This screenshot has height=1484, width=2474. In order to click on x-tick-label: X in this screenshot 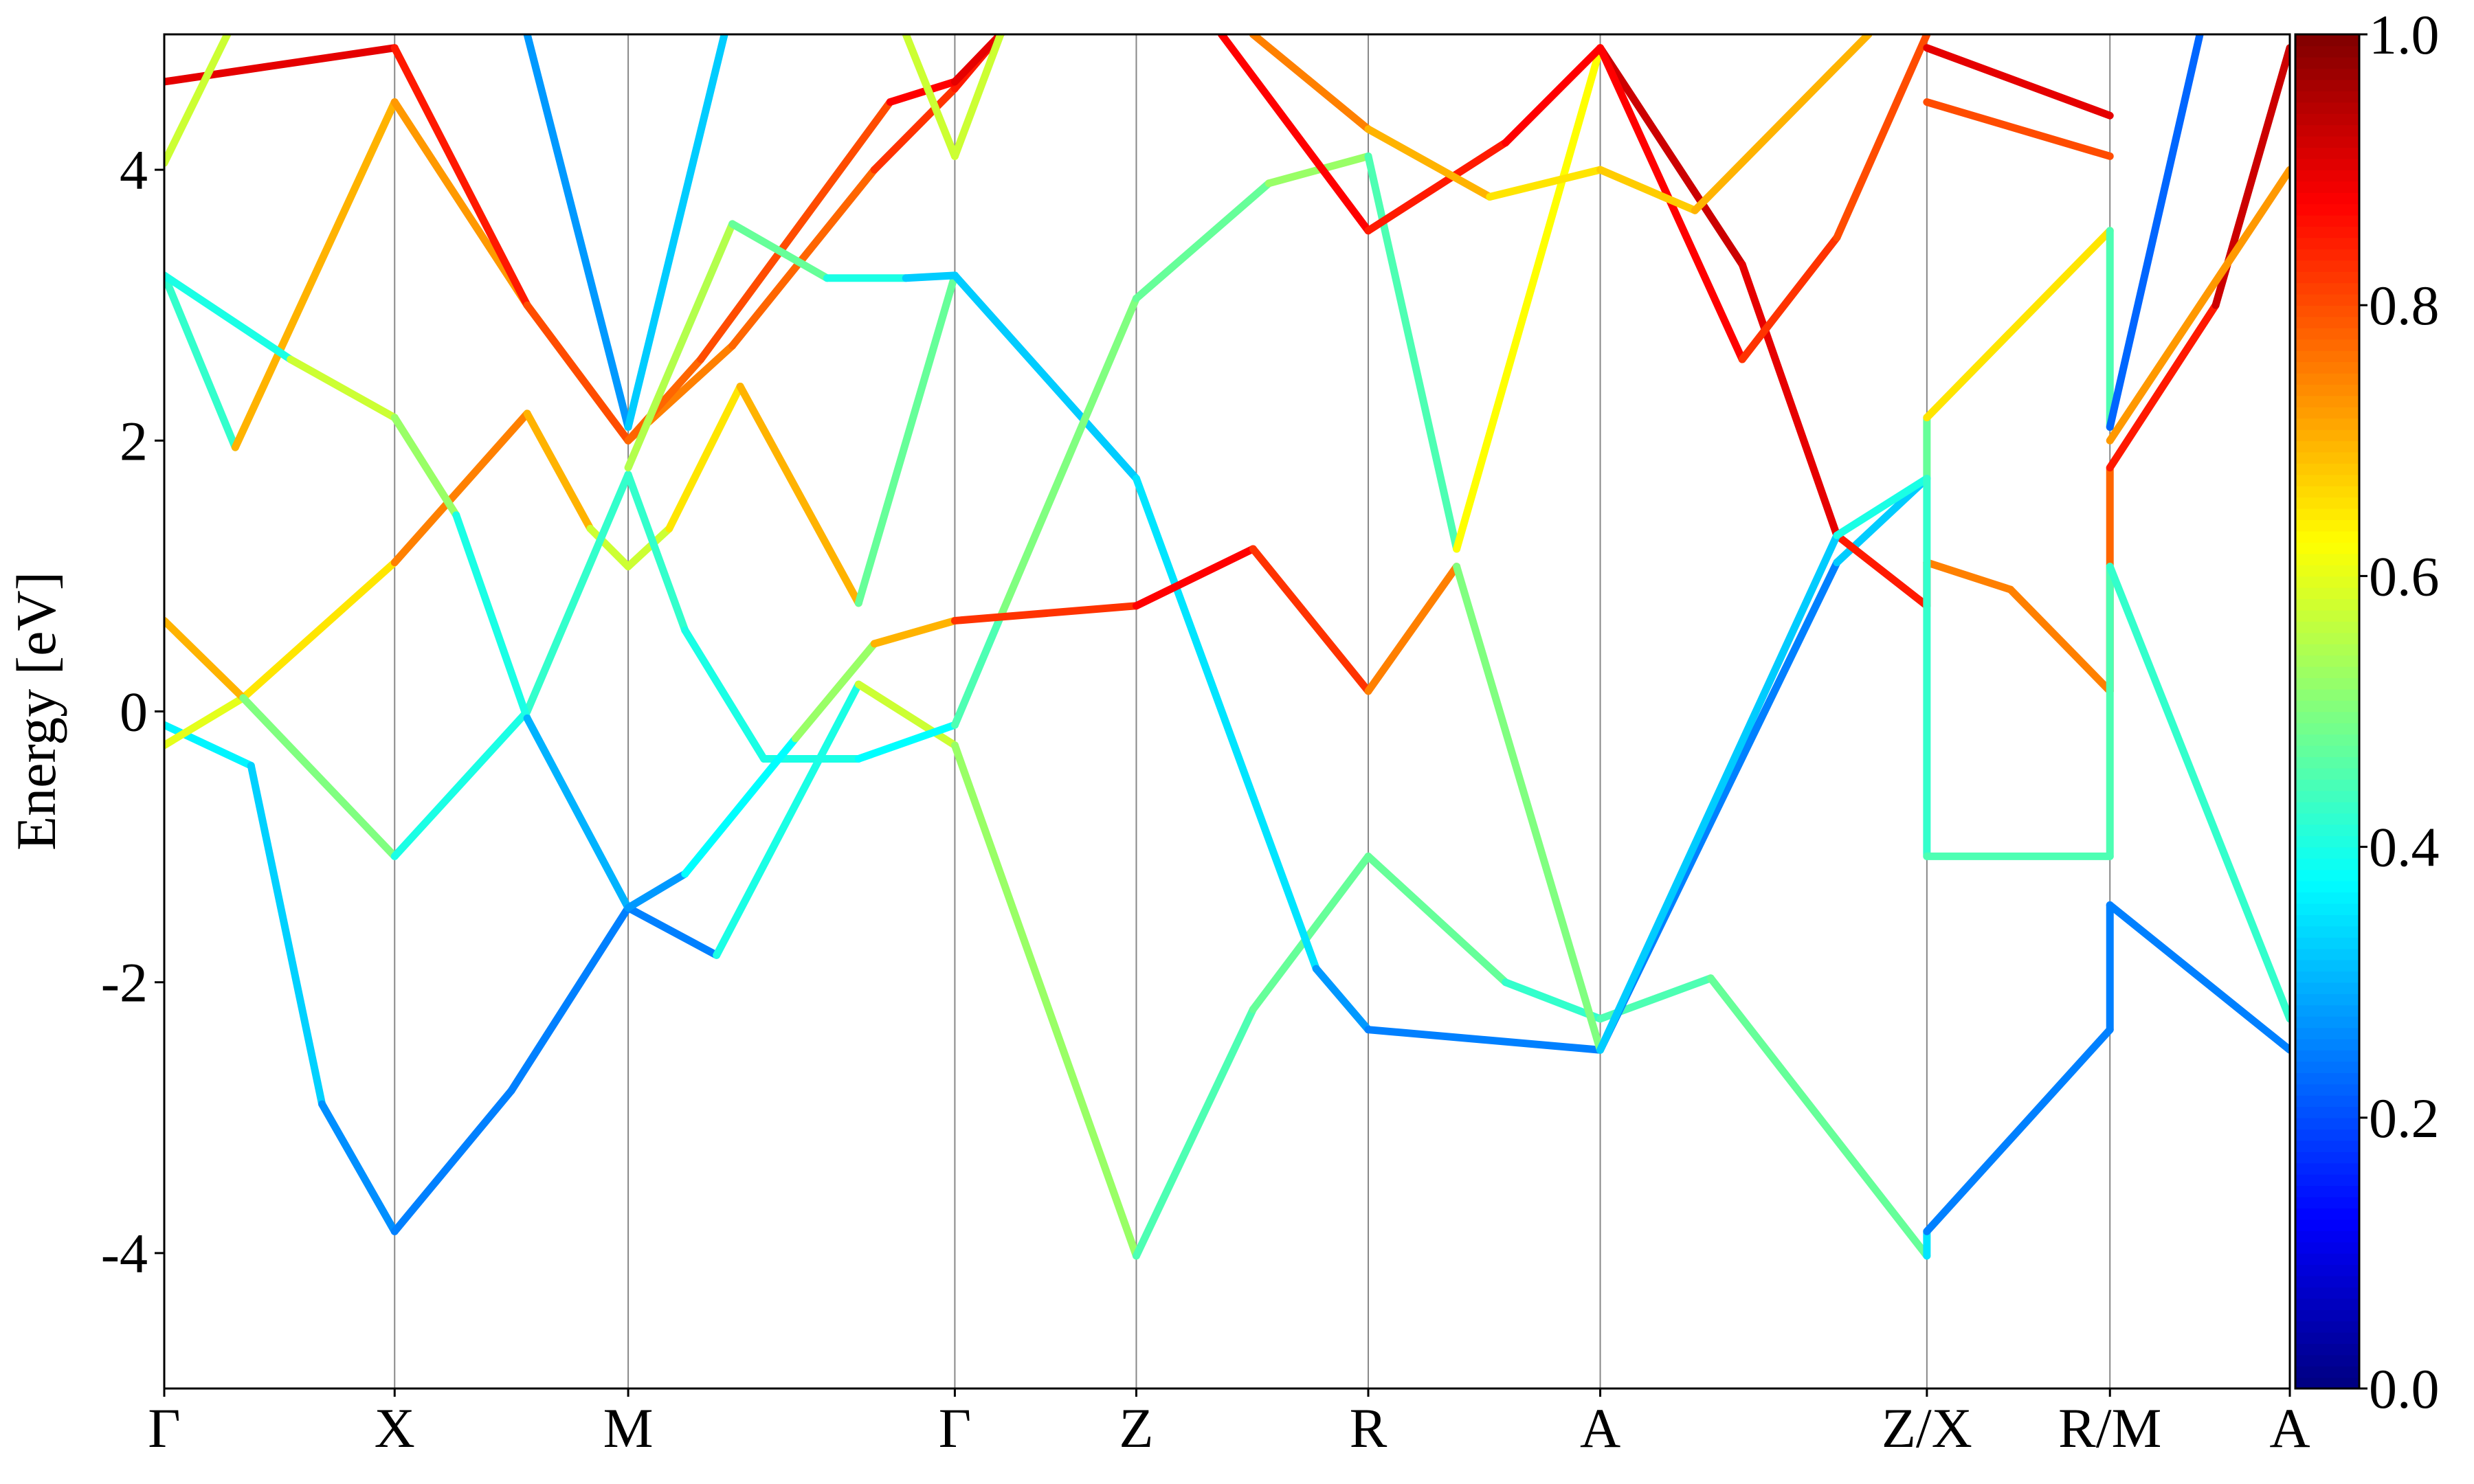, I will do `click(395, 1428)`.